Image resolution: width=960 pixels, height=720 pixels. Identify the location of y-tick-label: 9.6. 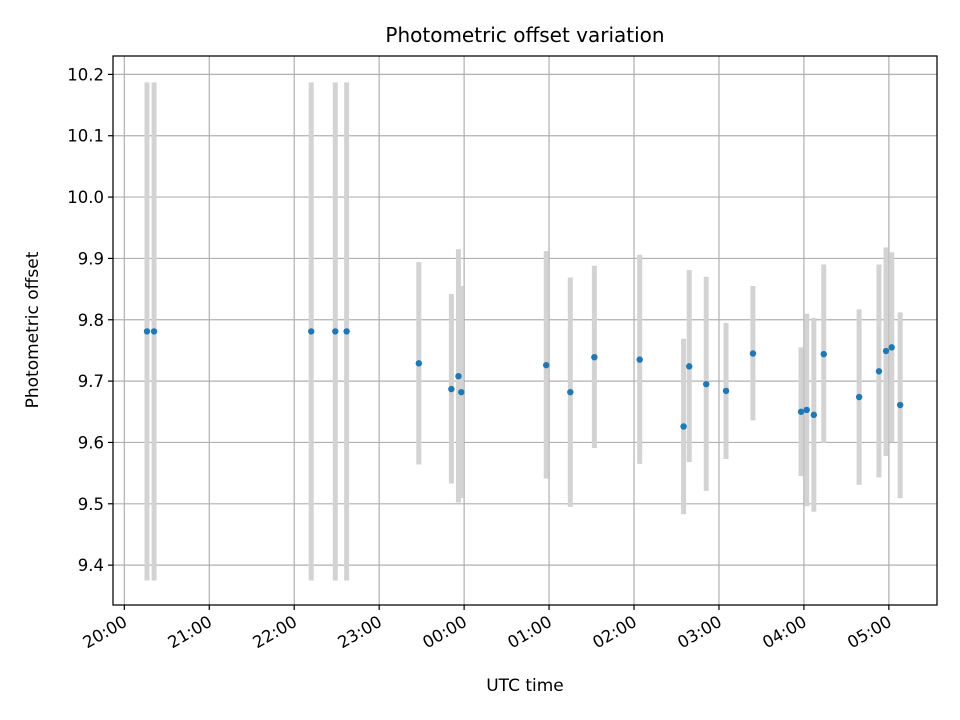
(91, 442).